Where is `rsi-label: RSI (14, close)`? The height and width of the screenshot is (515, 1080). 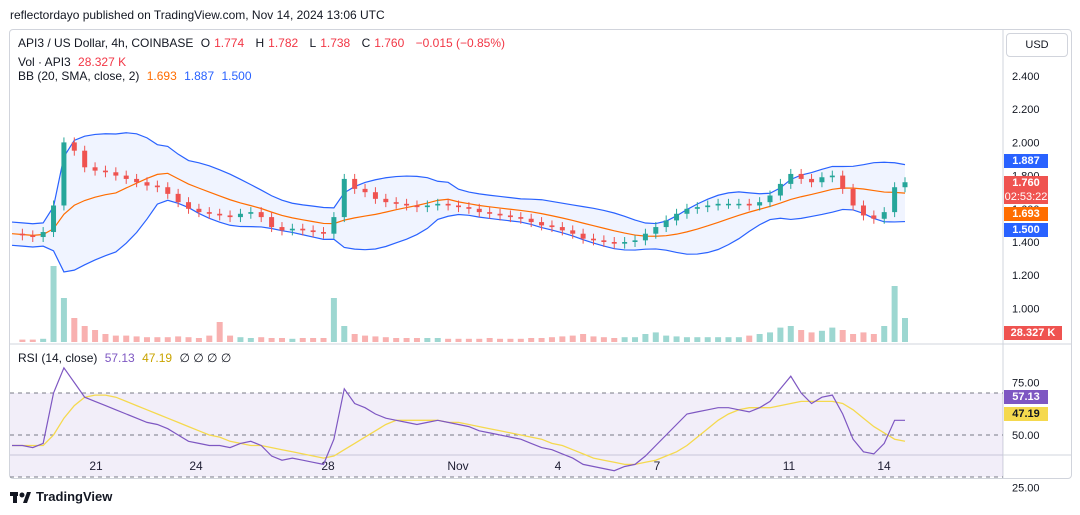
rsi-label: RSI (14, close) is located at coordinates (58, 358).